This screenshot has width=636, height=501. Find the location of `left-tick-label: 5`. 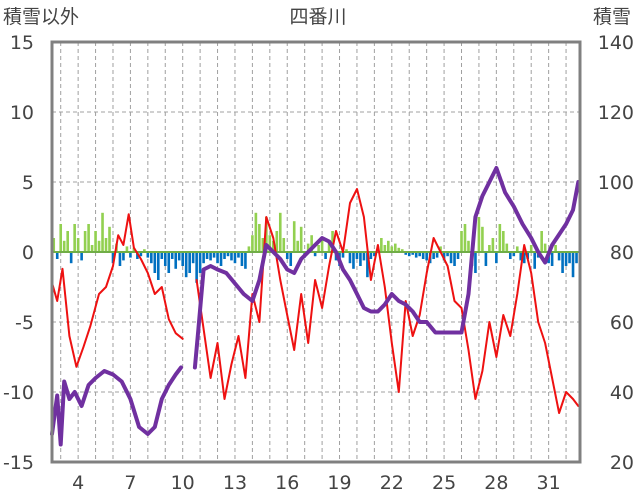

left-tick-label: 5 is located at coordinates (28, 183).